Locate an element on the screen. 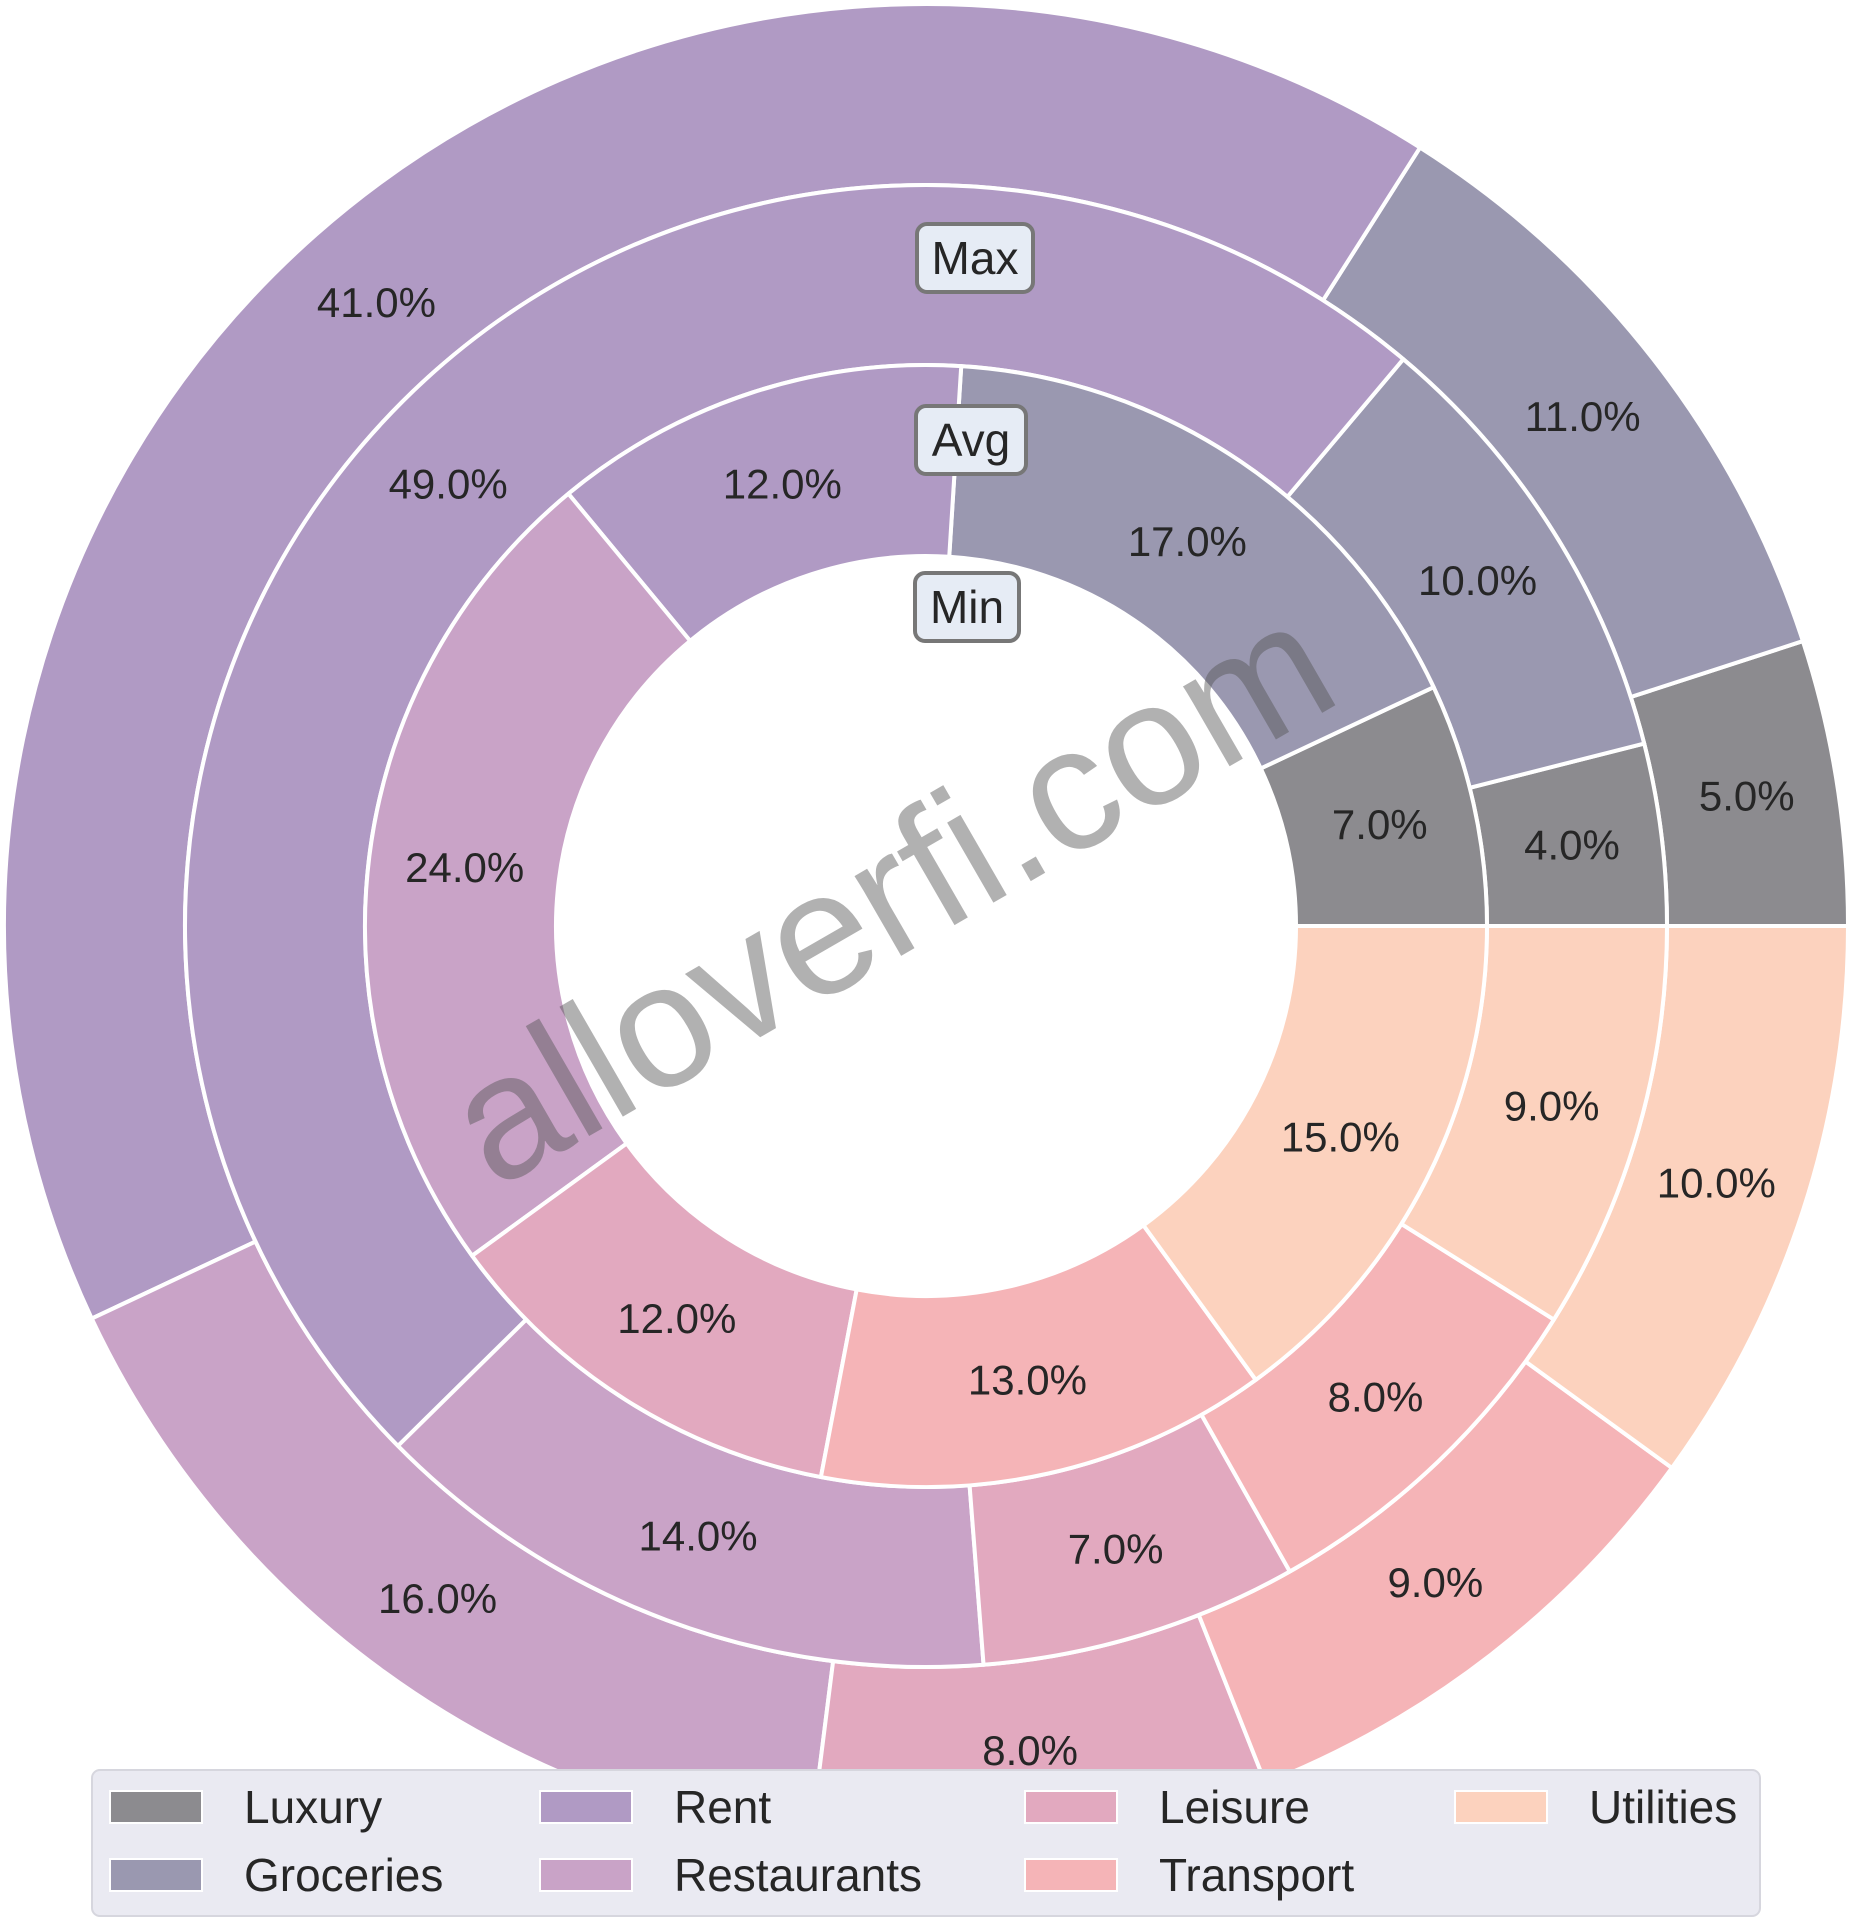 The width and height of the screenshot is (1852, 1932). pct-label-min-luxury: 7.0% is located at coordinates (1380, 824).